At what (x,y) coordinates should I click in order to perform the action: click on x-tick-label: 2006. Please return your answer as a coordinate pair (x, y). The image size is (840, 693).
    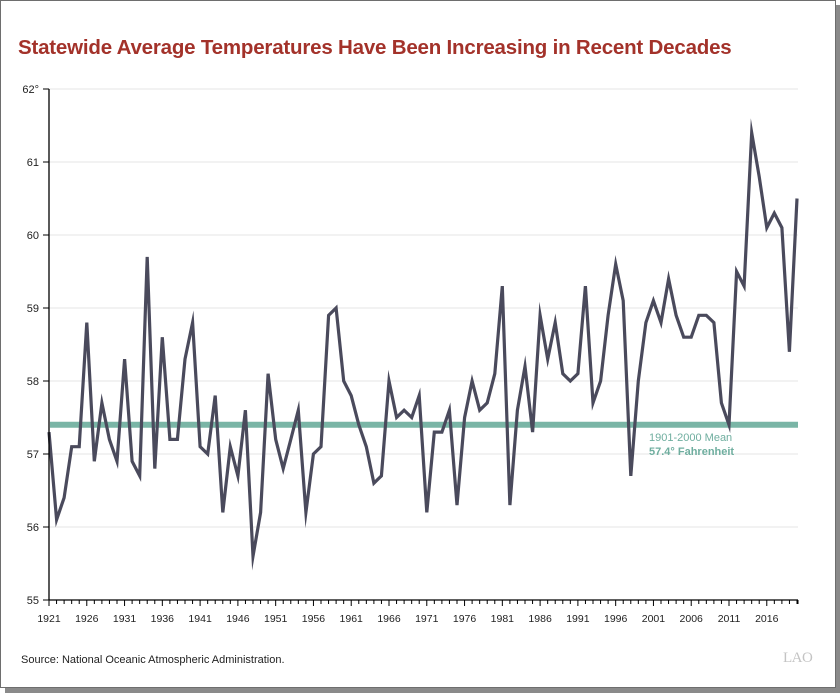
    Looking at the image, I should click on (692, 619).